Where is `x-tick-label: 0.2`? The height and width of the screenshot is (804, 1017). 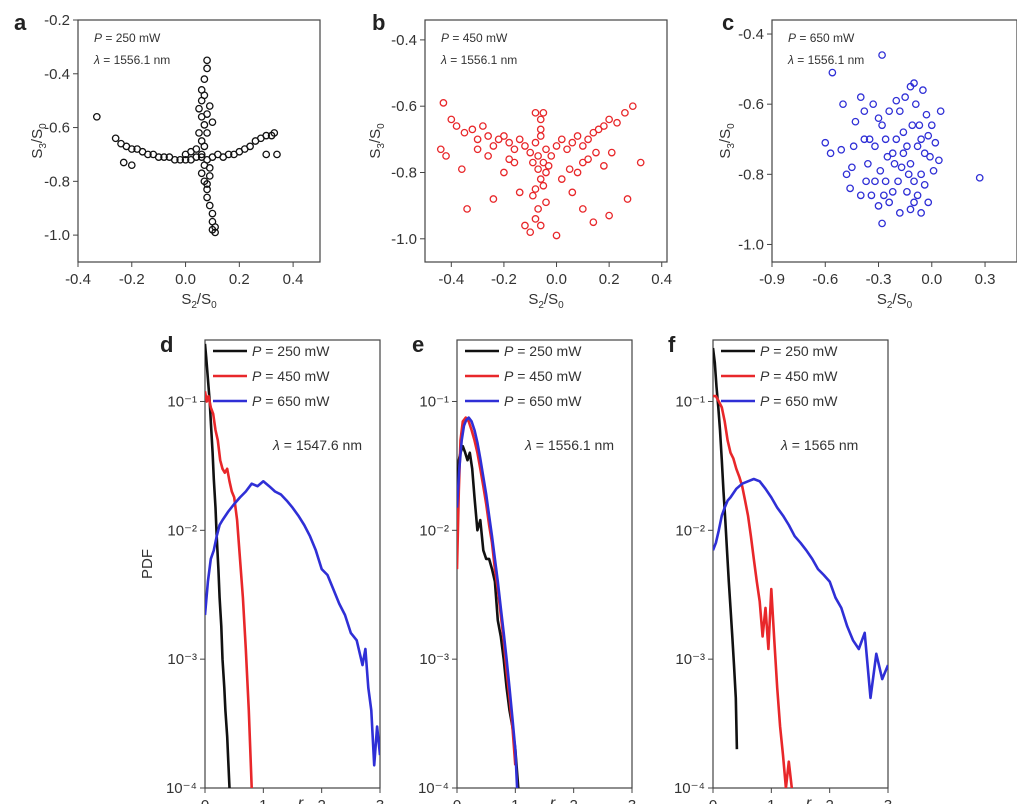
x-tick-label: 0.2 is located at coordinates (239, 279).